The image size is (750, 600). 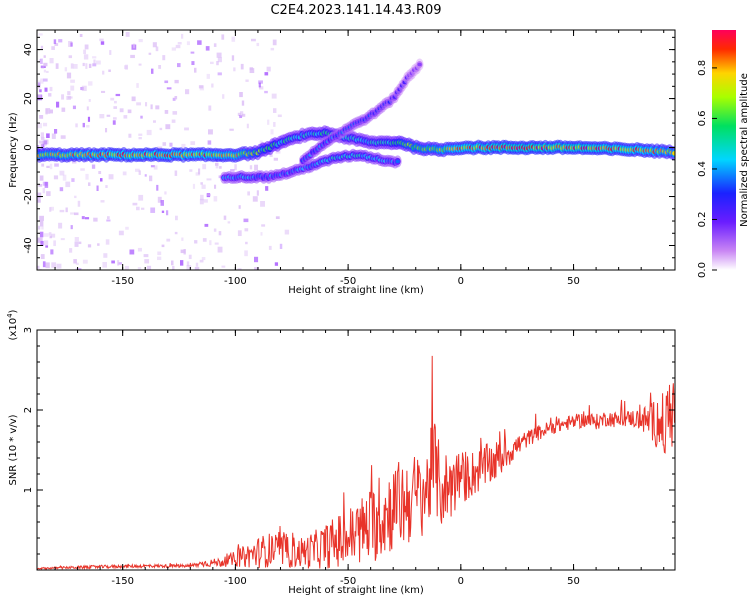 I want to click on x-tick-label: -150, so click(x=122, y=281).